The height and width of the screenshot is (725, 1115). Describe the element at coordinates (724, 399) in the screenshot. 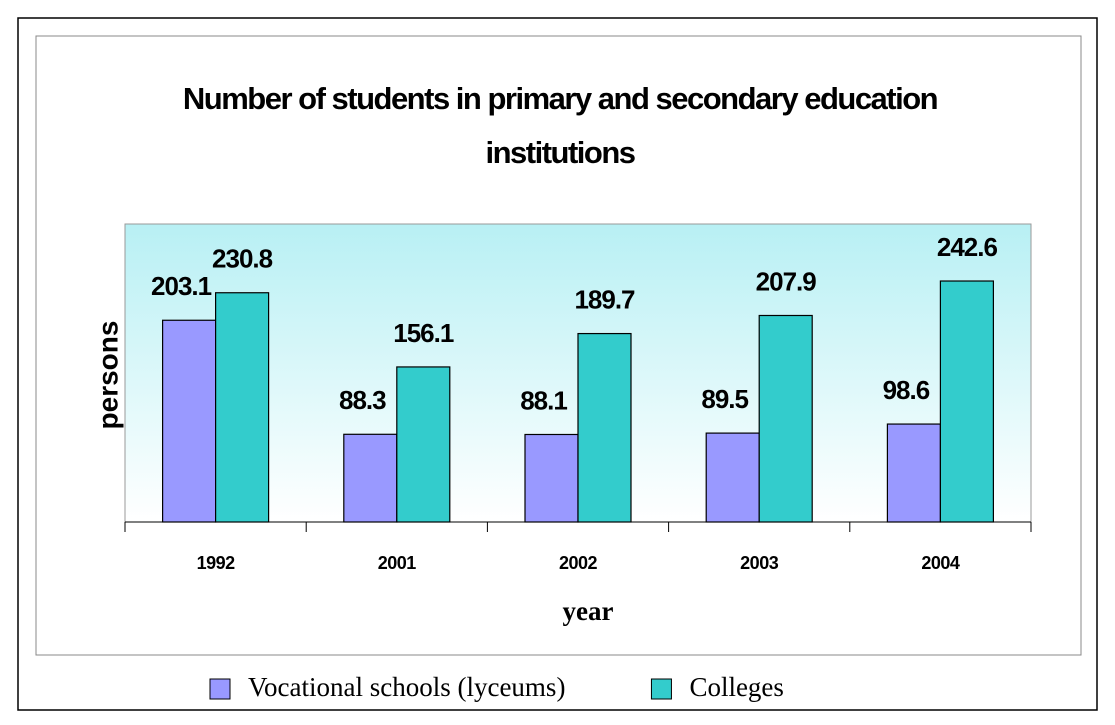

I see `data-label: 89.5` at that location.